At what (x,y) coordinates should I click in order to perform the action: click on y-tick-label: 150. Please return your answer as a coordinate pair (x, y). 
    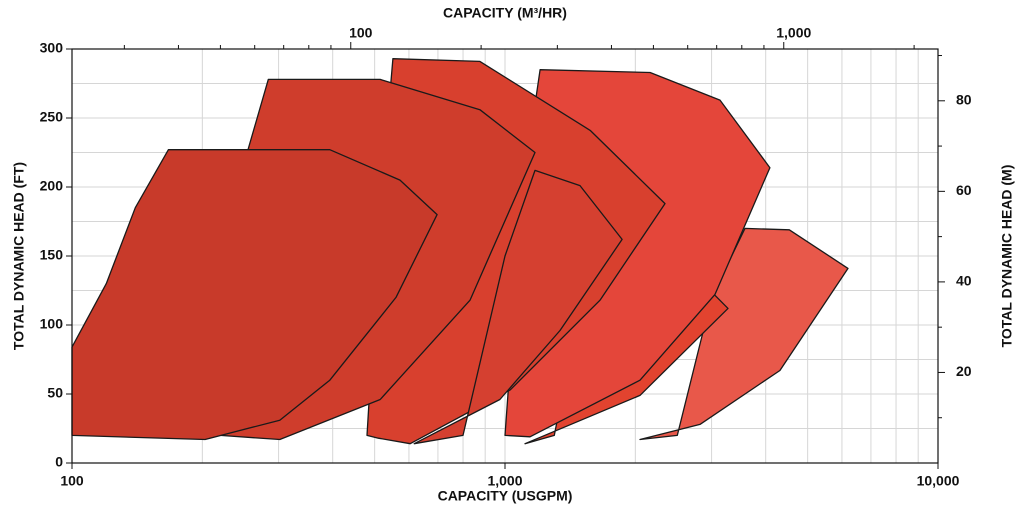
    Looking at the image, I should click on (52, 255).